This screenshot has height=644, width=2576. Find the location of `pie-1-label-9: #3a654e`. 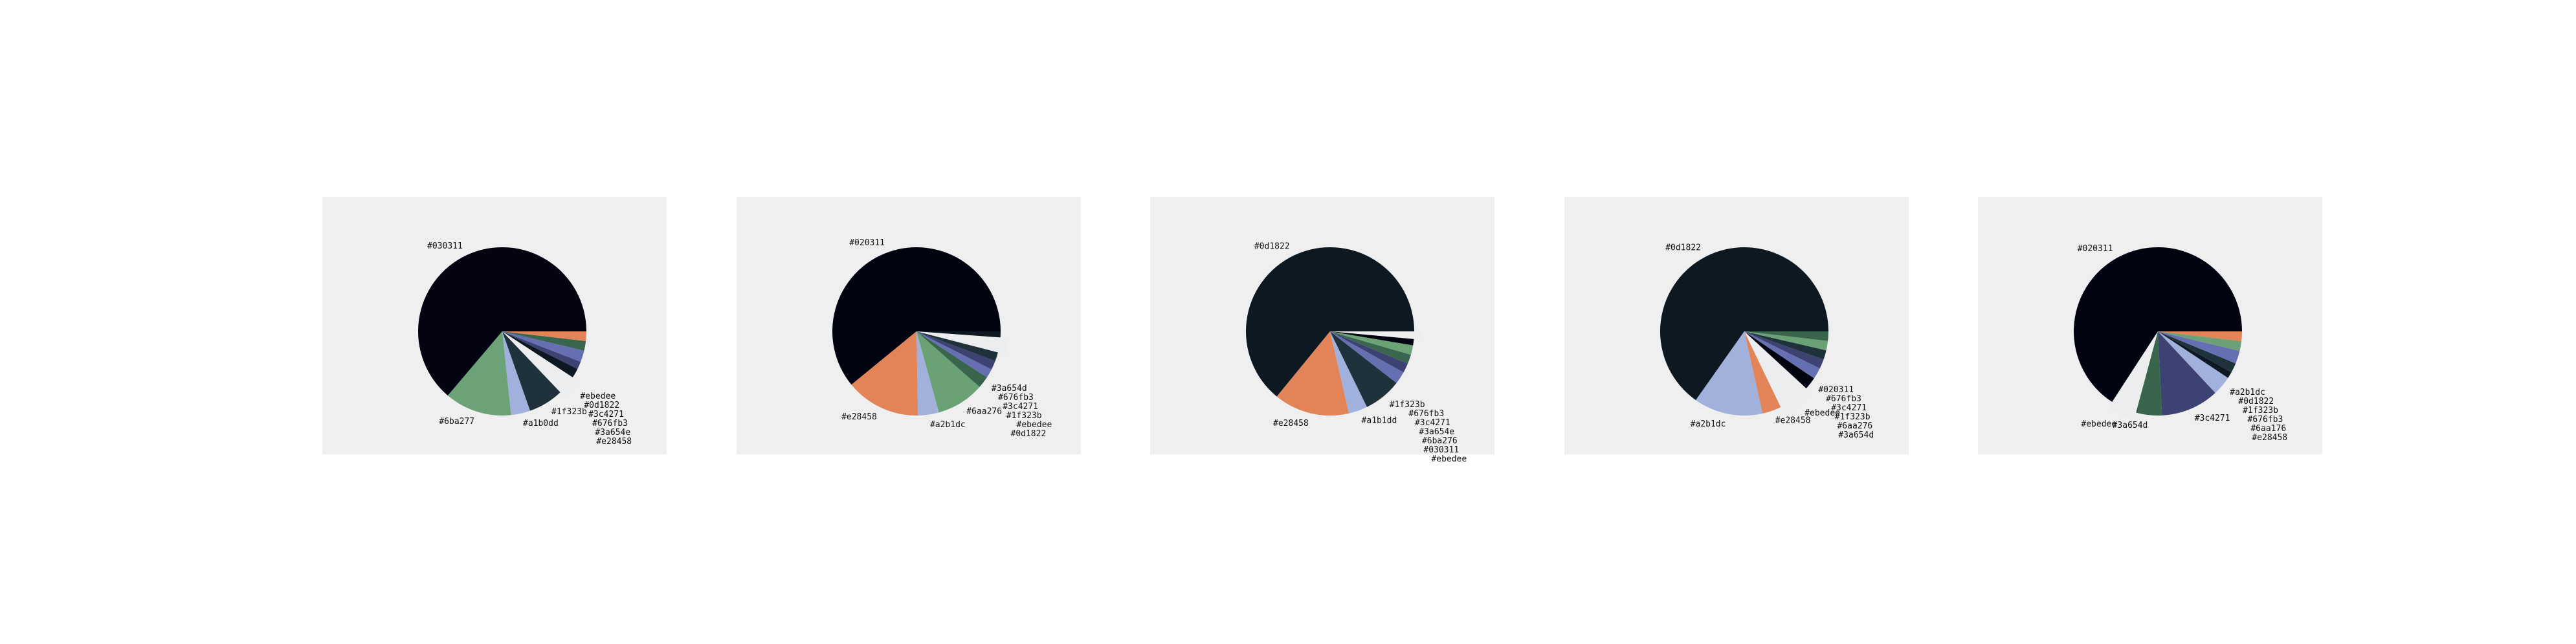

pie-1-label-9: #3a654e is located at coordinates (612, 433).